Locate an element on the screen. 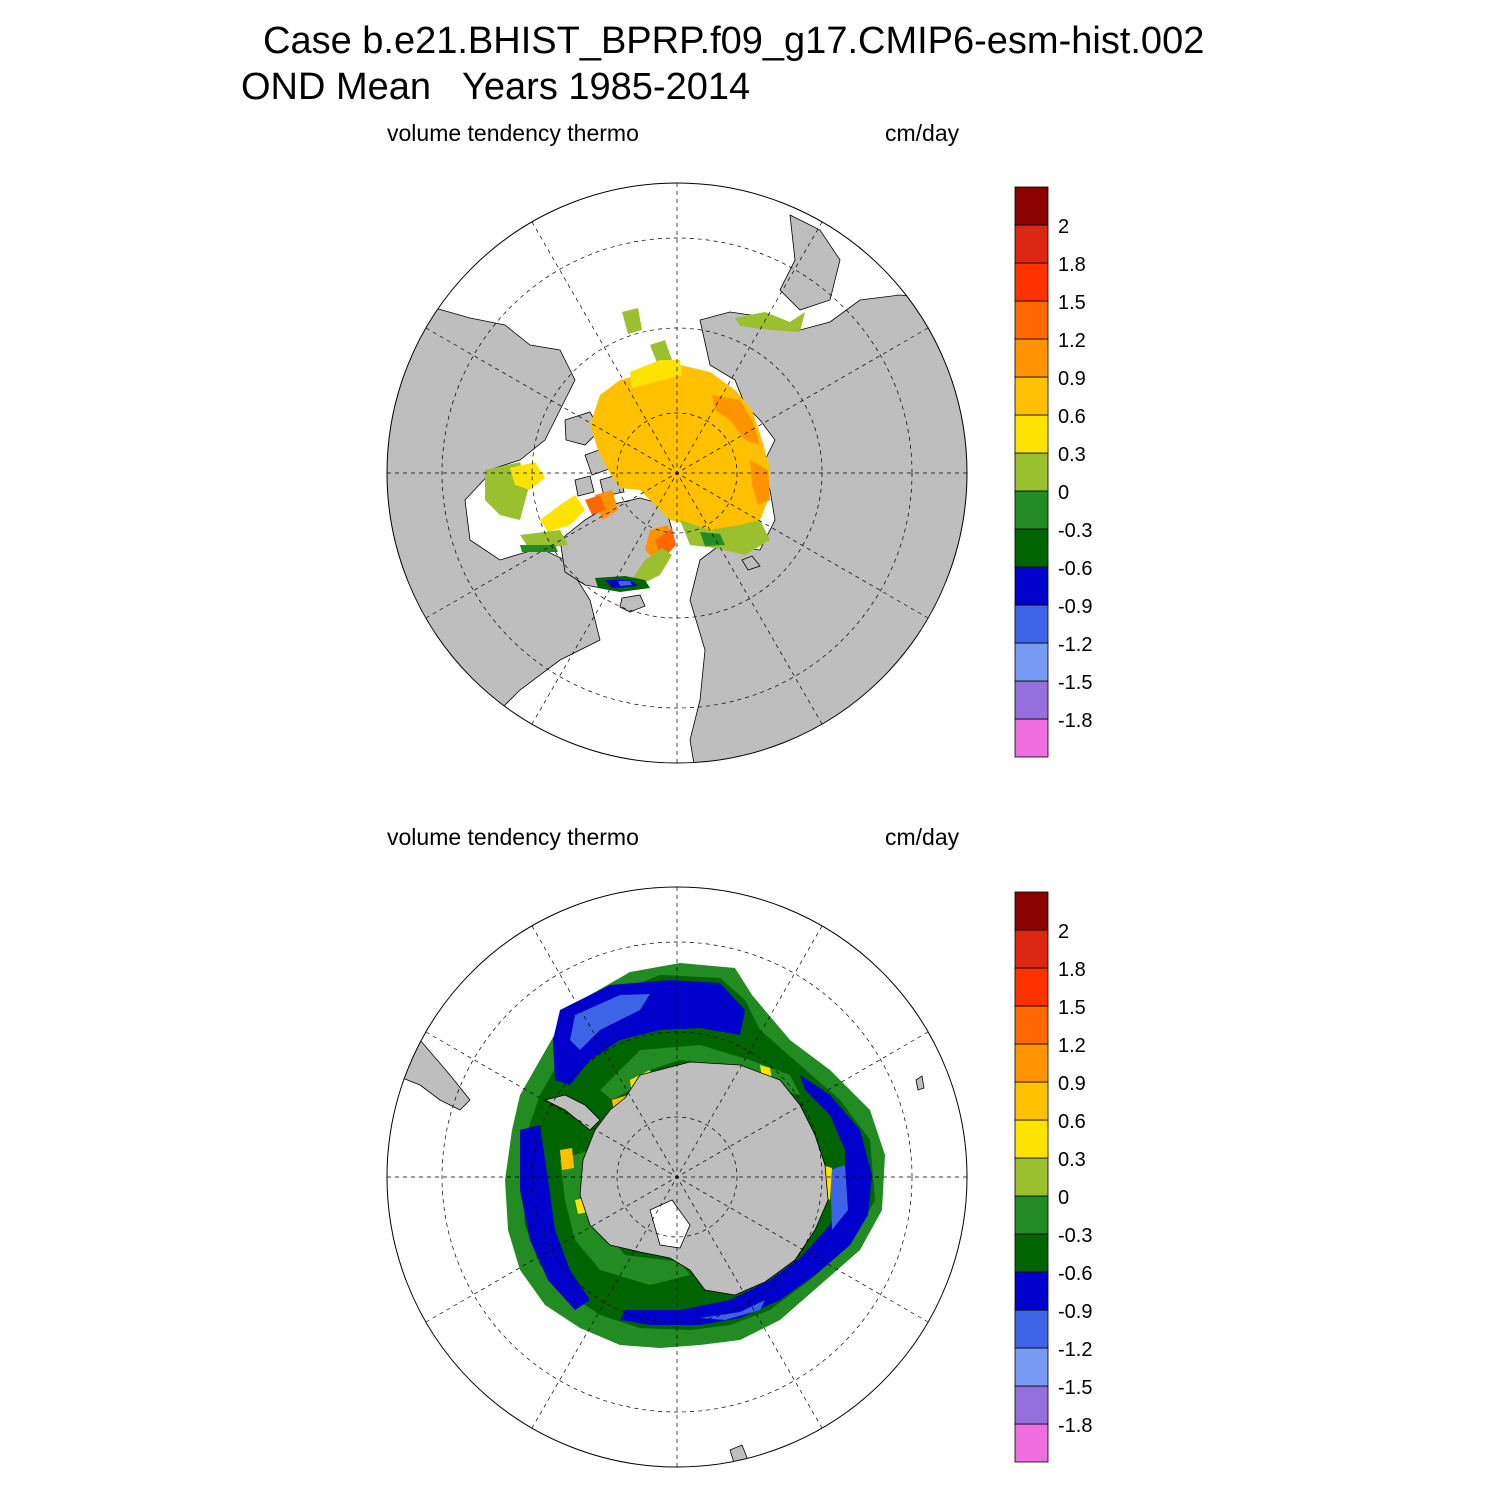 The image size is (1500, 1500). south-panel-units-label: cm/day is located at coordinates (922, 837).